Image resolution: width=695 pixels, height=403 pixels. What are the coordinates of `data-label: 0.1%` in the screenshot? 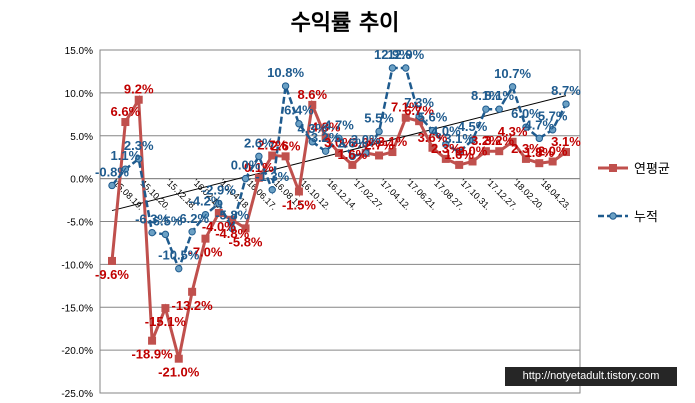 It's located at (259, 167).